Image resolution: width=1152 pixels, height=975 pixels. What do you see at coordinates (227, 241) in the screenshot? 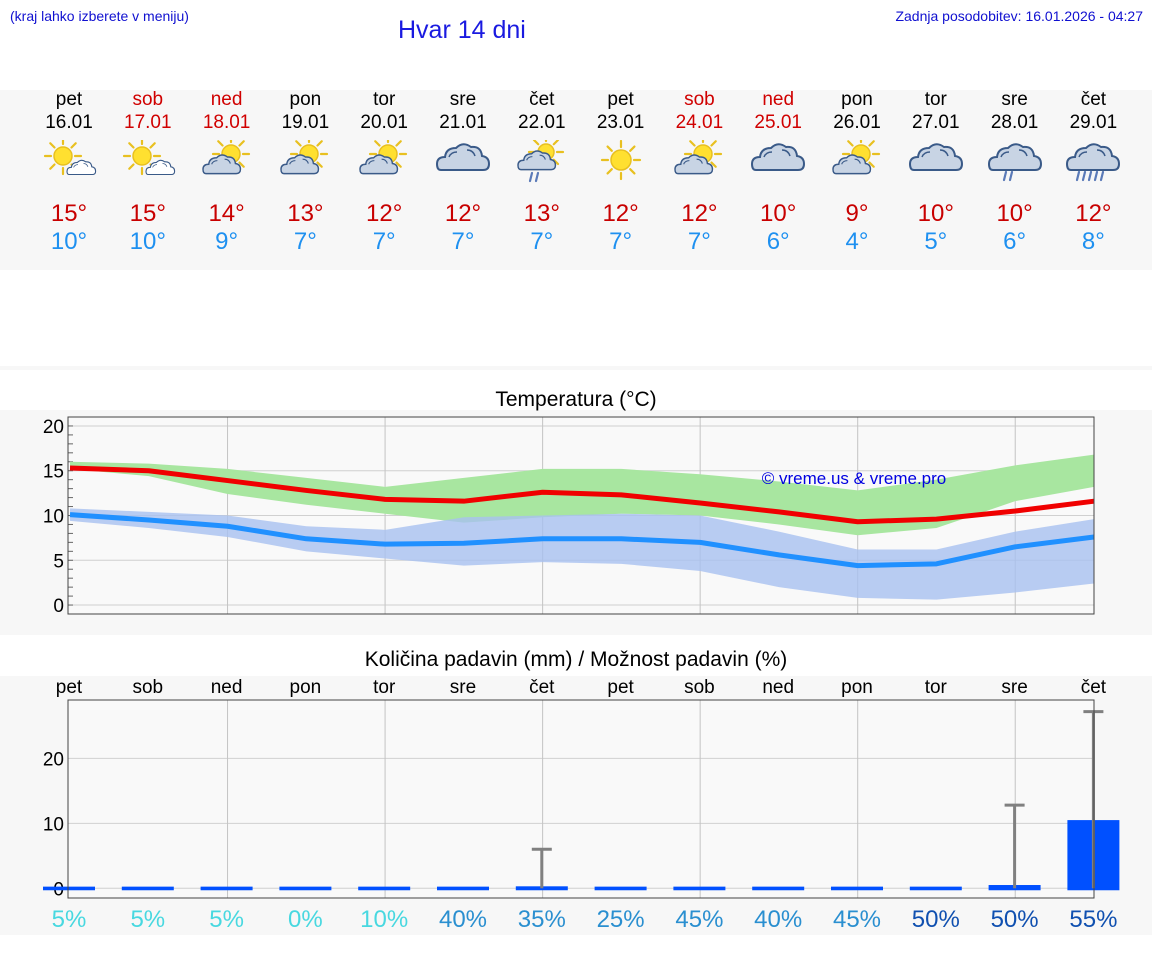
I see `min-temperature: 9°` at bounding box center [227, 241].